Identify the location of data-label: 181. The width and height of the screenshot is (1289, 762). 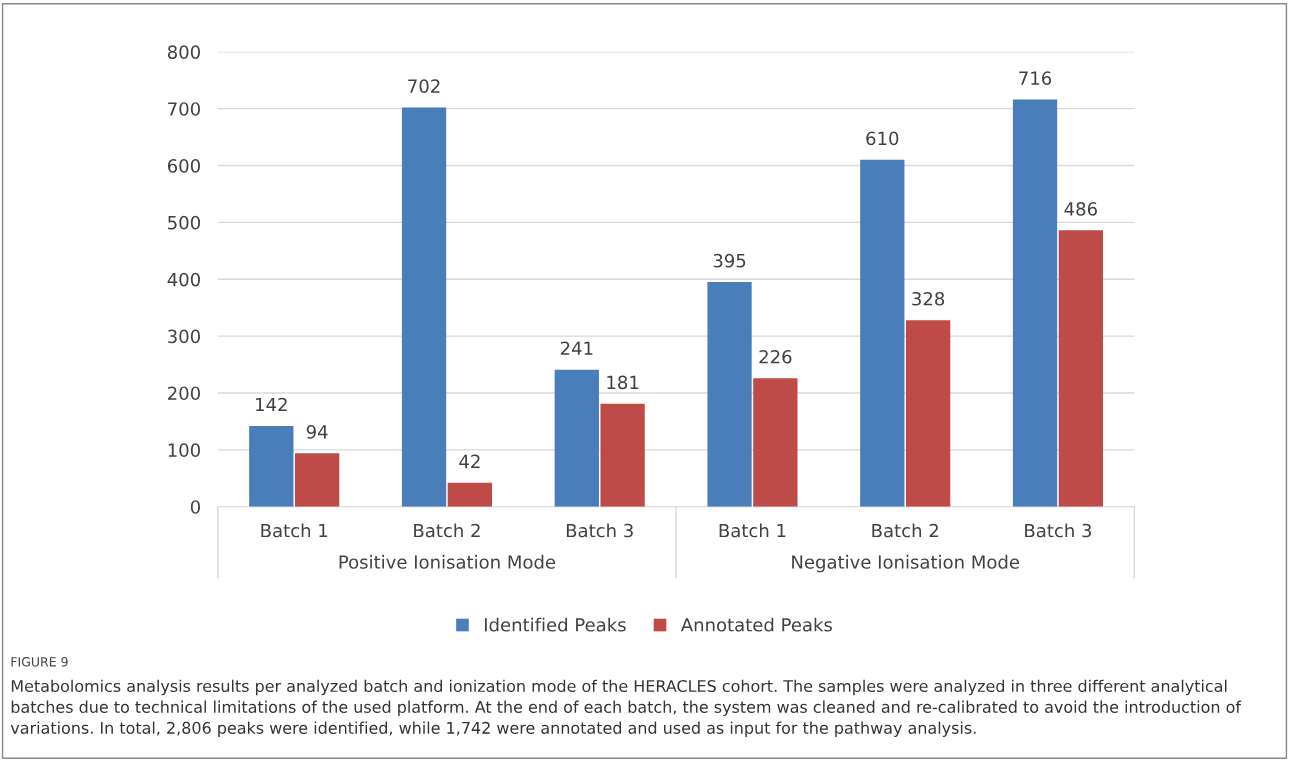
(623, 382).